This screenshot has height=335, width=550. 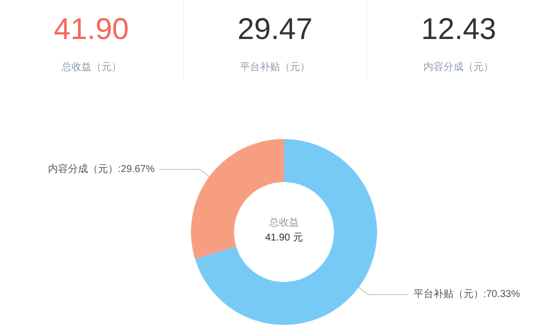 I want to click on text: 总收益（元）, so click(x=91, y=67).